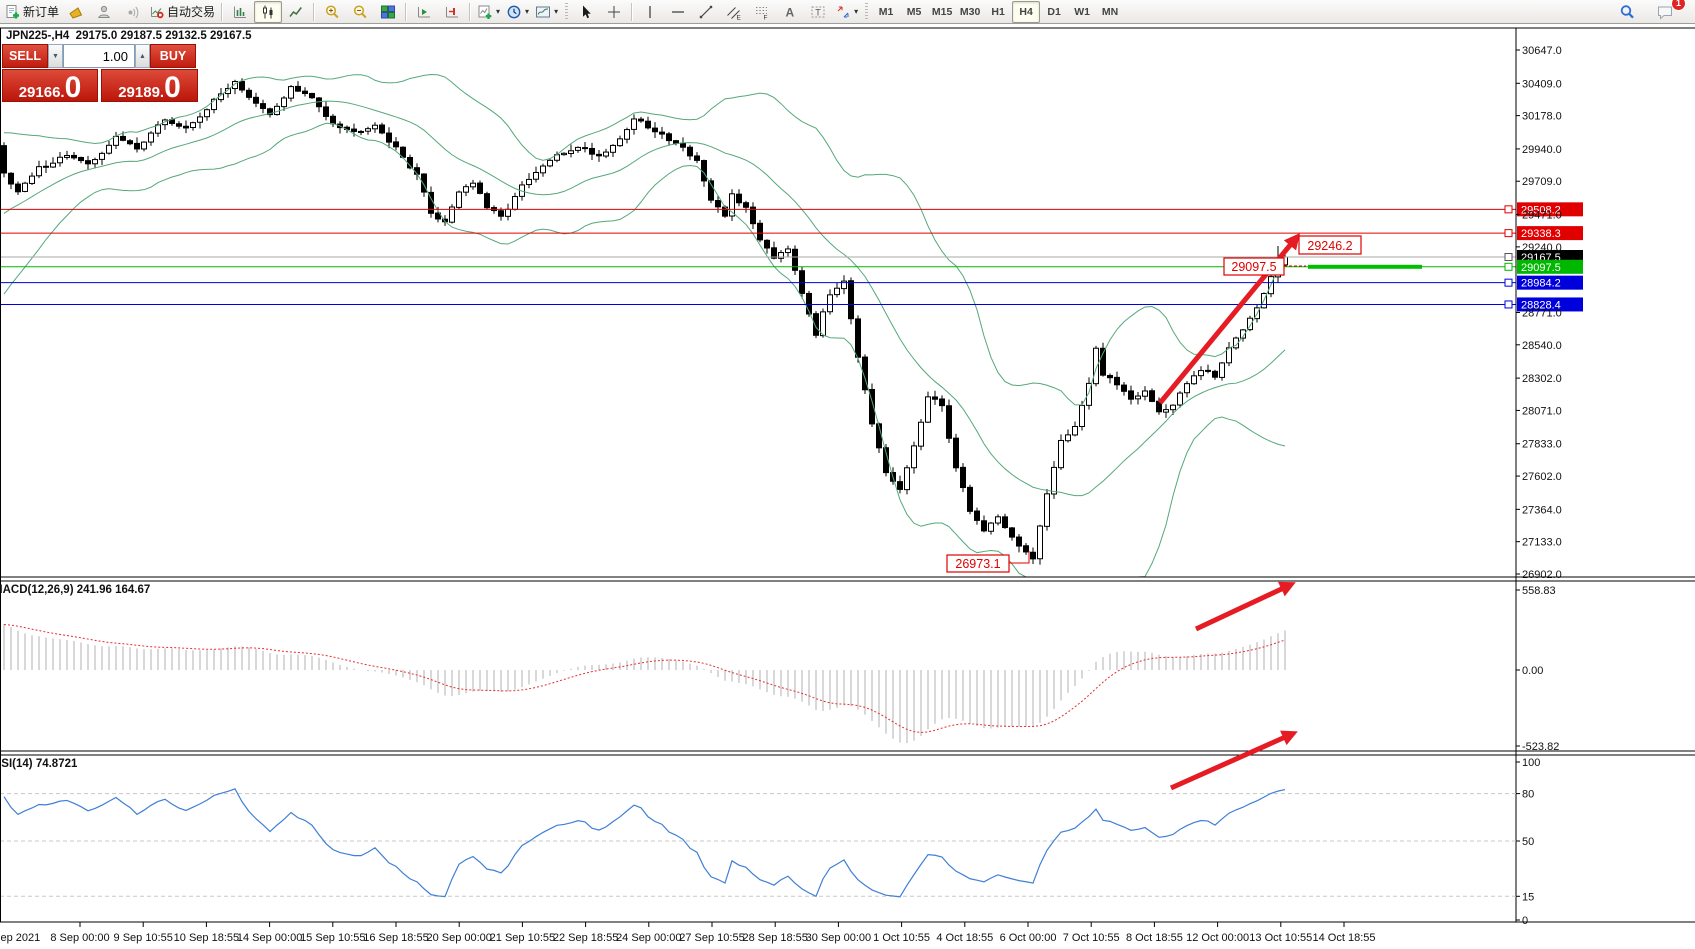 Image resolution: width=1695 pixels, height=949 pixels. I want to click on zoom-out-button, so click(360, 12).